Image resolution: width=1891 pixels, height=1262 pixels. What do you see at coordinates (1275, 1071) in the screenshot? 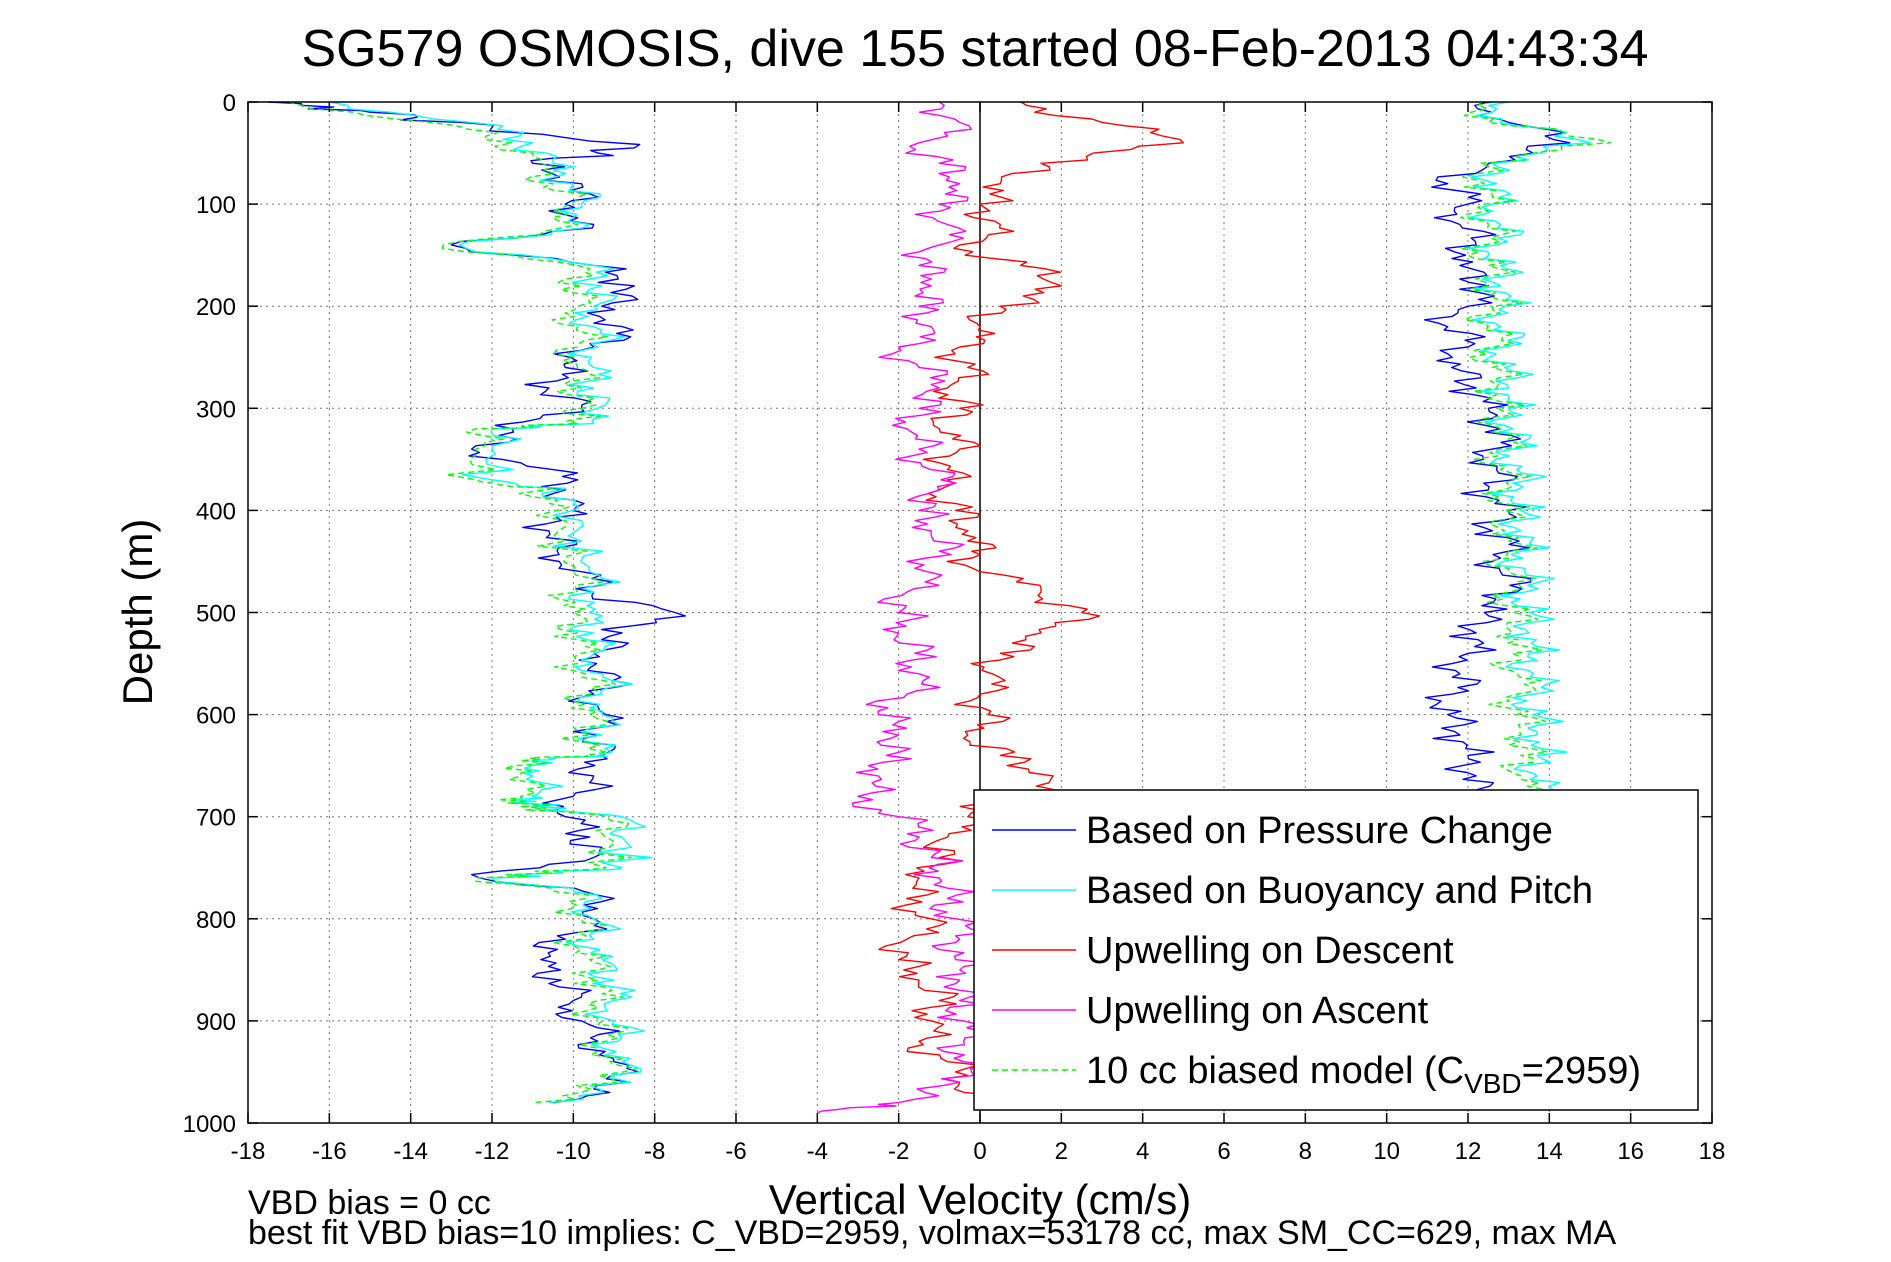
I see `legend-label-prefix: 10 cc biased model (C` at bounding box center [1275, 1071].